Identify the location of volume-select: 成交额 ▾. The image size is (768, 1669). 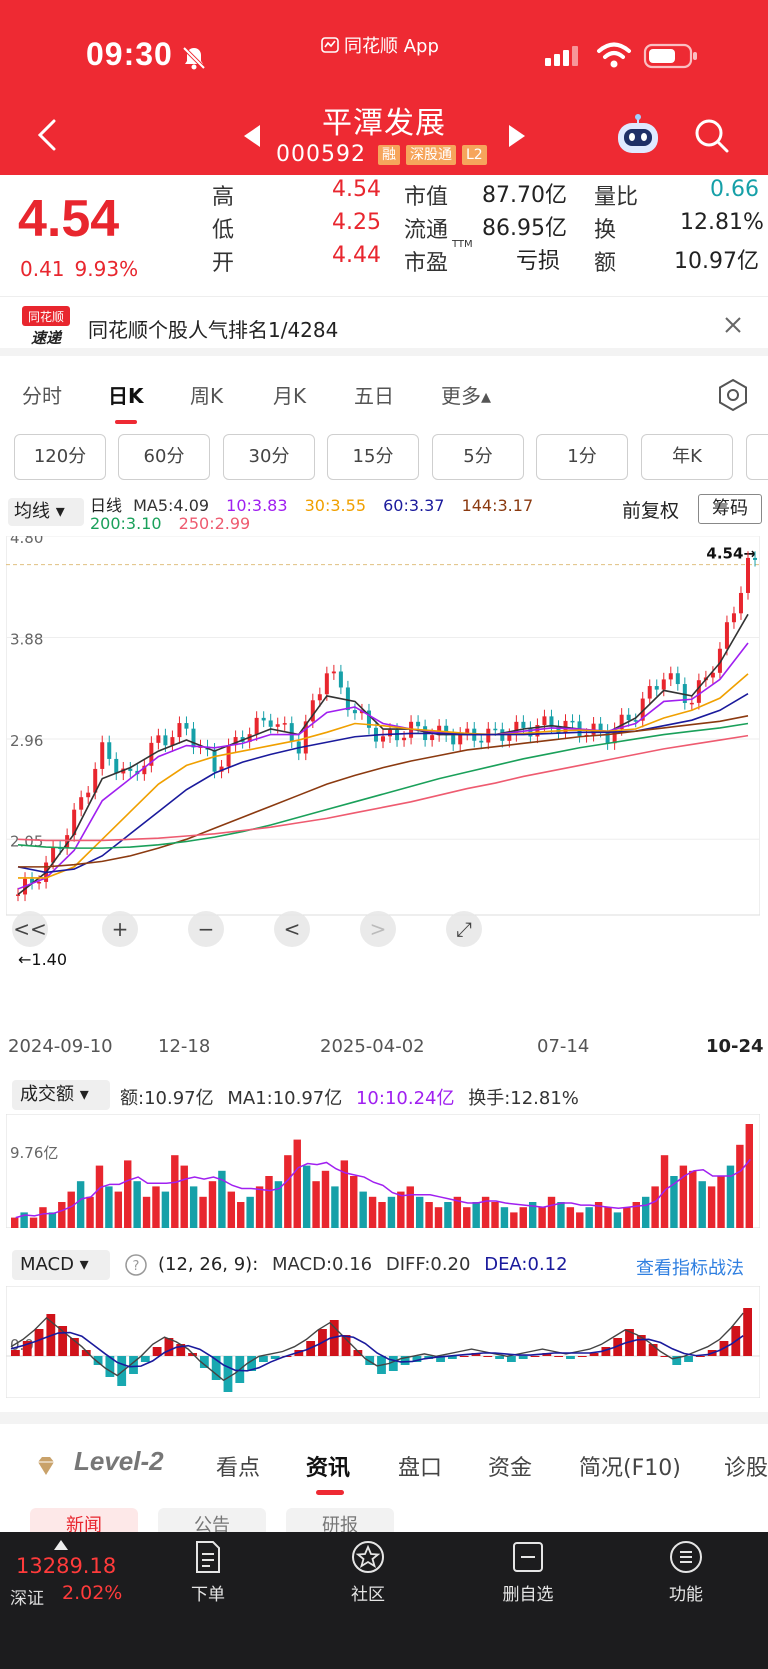
(61, 1095).